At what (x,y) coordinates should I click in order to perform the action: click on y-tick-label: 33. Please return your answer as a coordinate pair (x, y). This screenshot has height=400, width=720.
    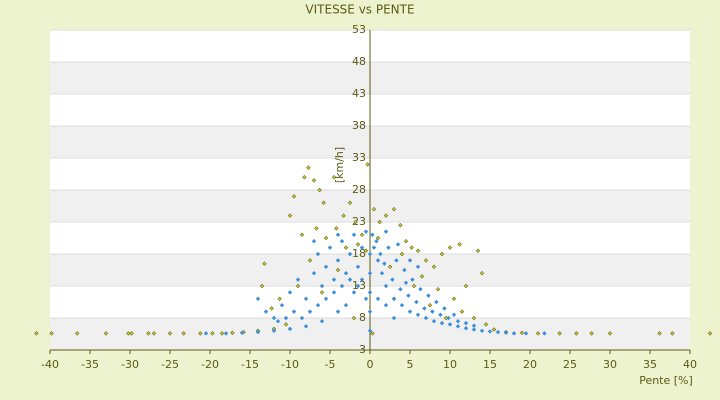
    Looking at the image, I should click on (359, 157).